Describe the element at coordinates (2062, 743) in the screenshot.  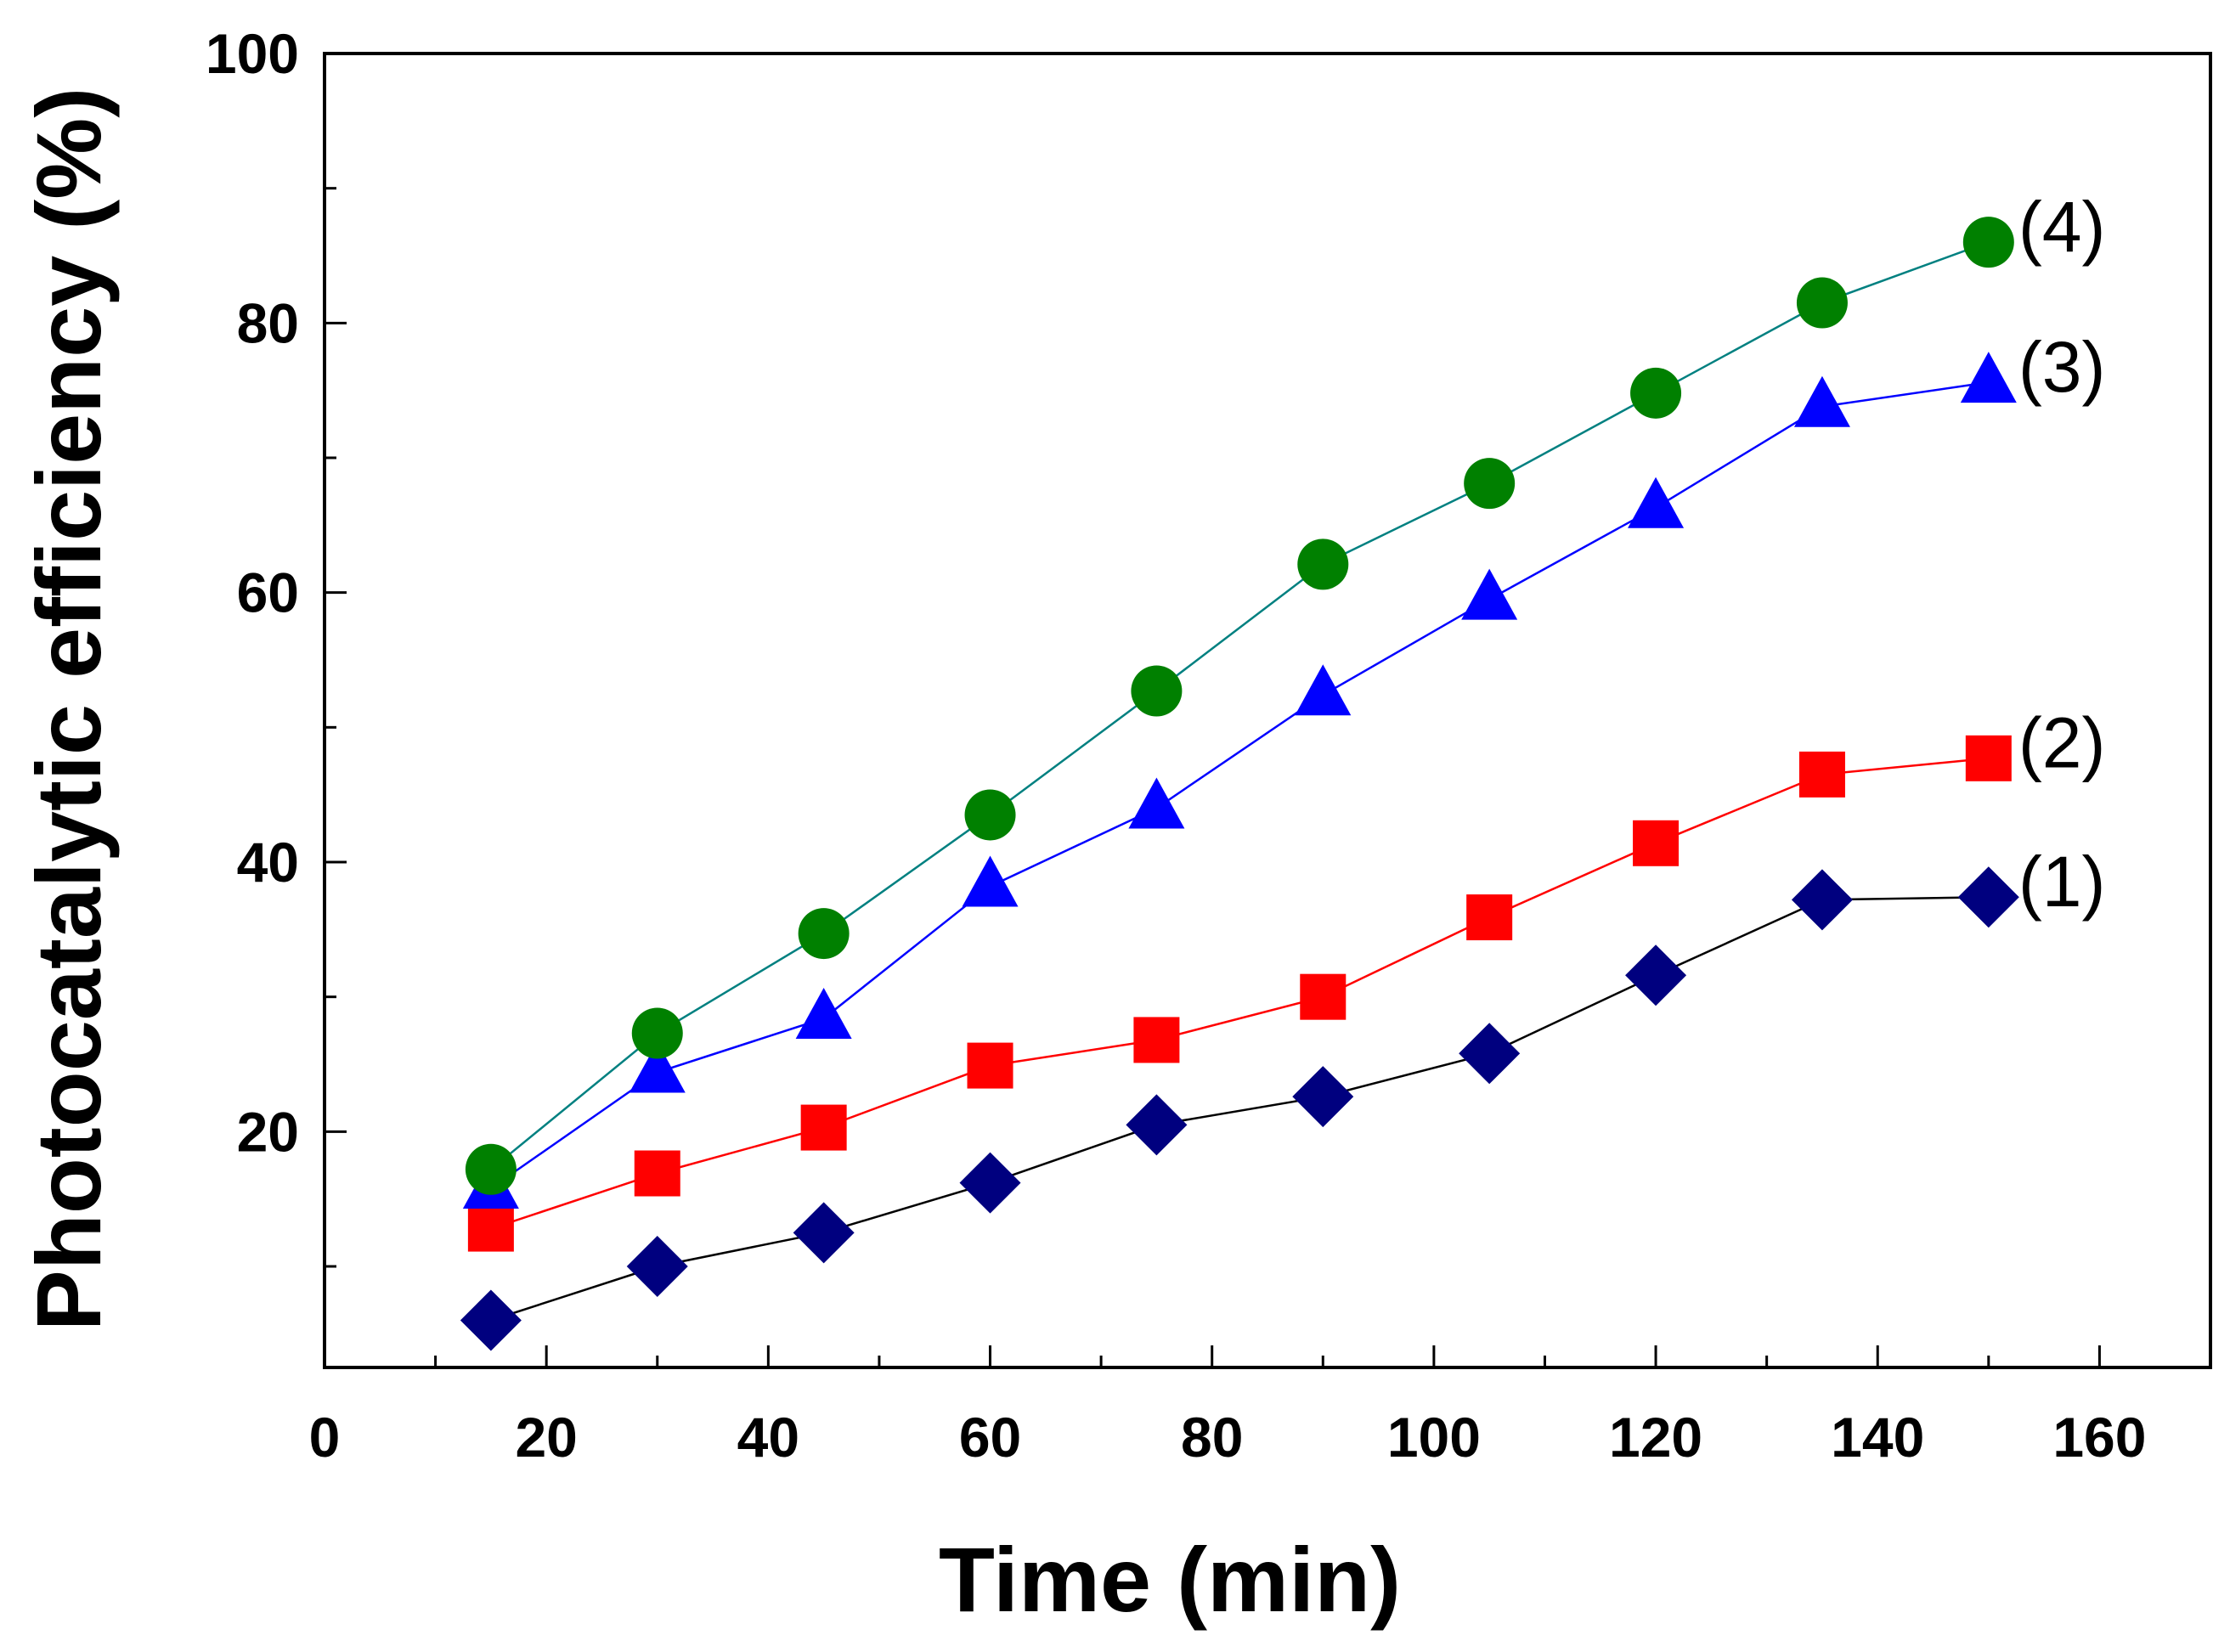
I see `series-label-2: (2)` at that location.